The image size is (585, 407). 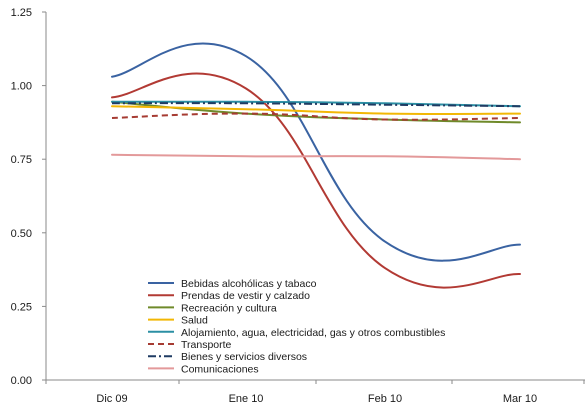 What do you see at coordinates (220, 369) in the screenshot?
I see `legend-label: Comunicaciones` at bounding box center [220, 369].